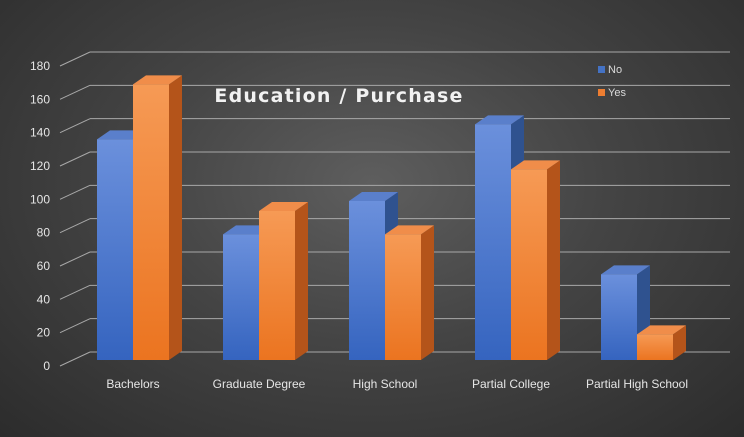 This screenshot has height=437, width=744. I want to click on y-tick-label: 160, so click(40, 99).